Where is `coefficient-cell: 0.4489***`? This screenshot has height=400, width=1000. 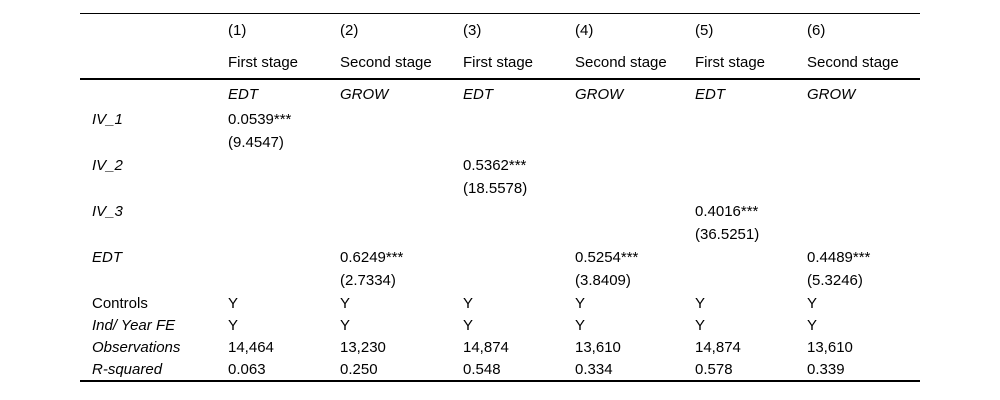
coefficient-cell: 0.4489*** is located at coordinates (839, 257).